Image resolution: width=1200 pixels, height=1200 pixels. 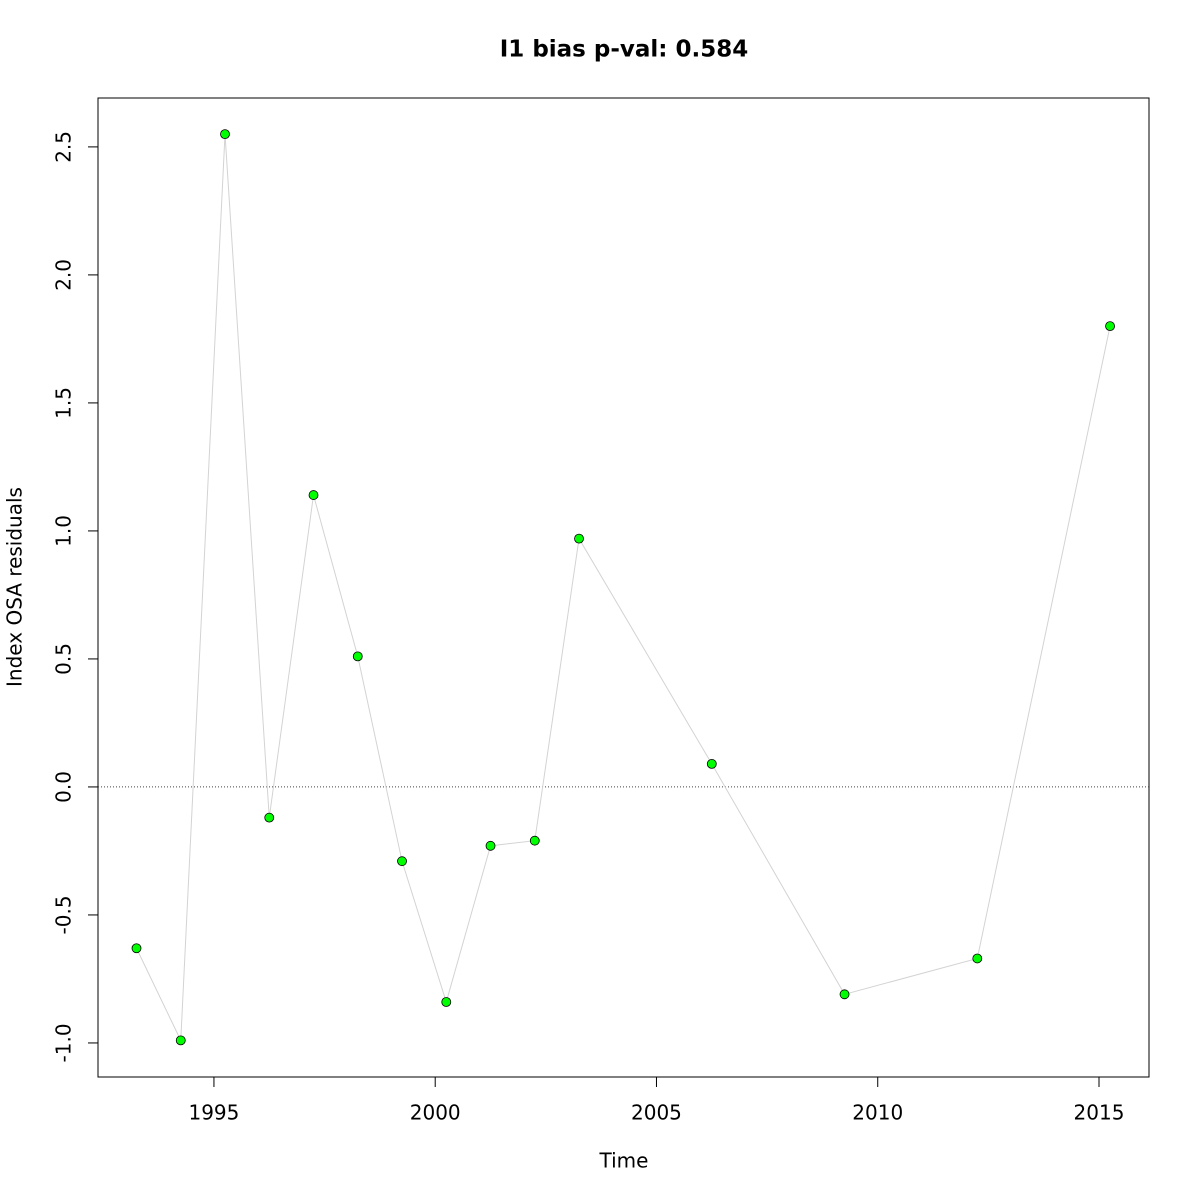 What do you see at coordinates (64, 659) in the screenshot?
I see `y-tick-label: 0.5` at bounding box center [64, 659].